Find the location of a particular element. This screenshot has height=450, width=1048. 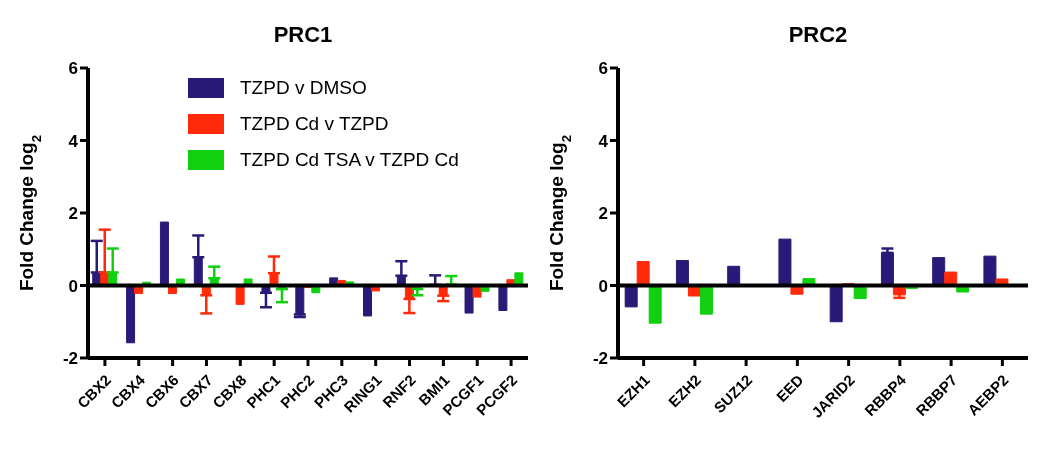

legend-label: TZPD v DMSO is located at coordinates (303, 88).